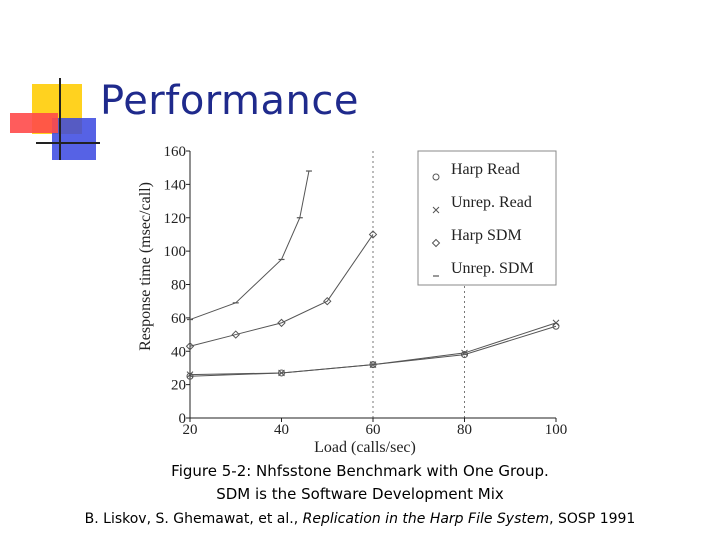 This screenshot has width=720, height=540. What do you see at coordinates (281, 430) in the screenshot?
I see `x-tick-label-40: 40` at bounding box center [281, 430].